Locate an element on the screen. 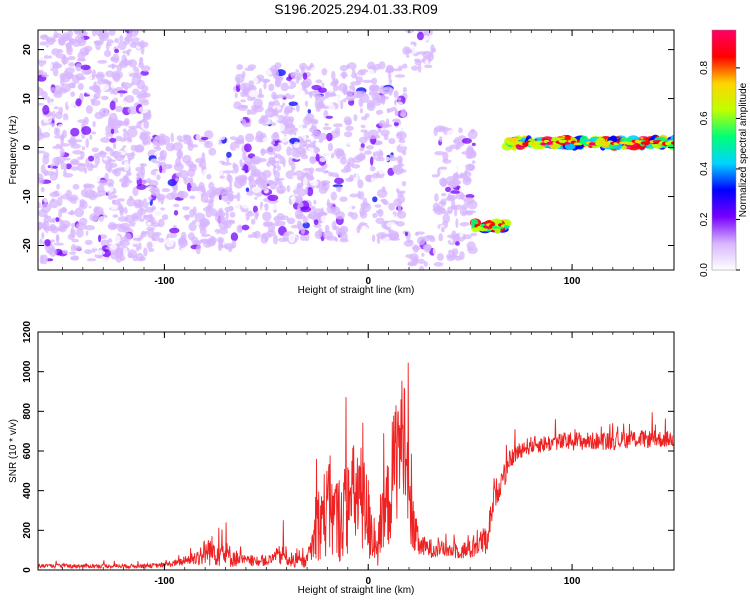 This screenshot has width=750, height=605. spectrogram-x-tick-label: -100 is located at coordinates (164, 281).